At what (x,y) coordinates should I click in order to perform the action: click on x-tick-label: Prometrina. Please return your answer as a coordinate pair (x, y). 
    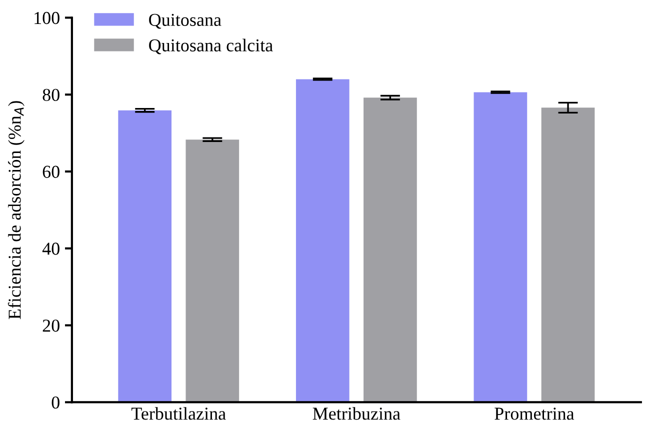
    Looking at the image, I should click on (534, 414).